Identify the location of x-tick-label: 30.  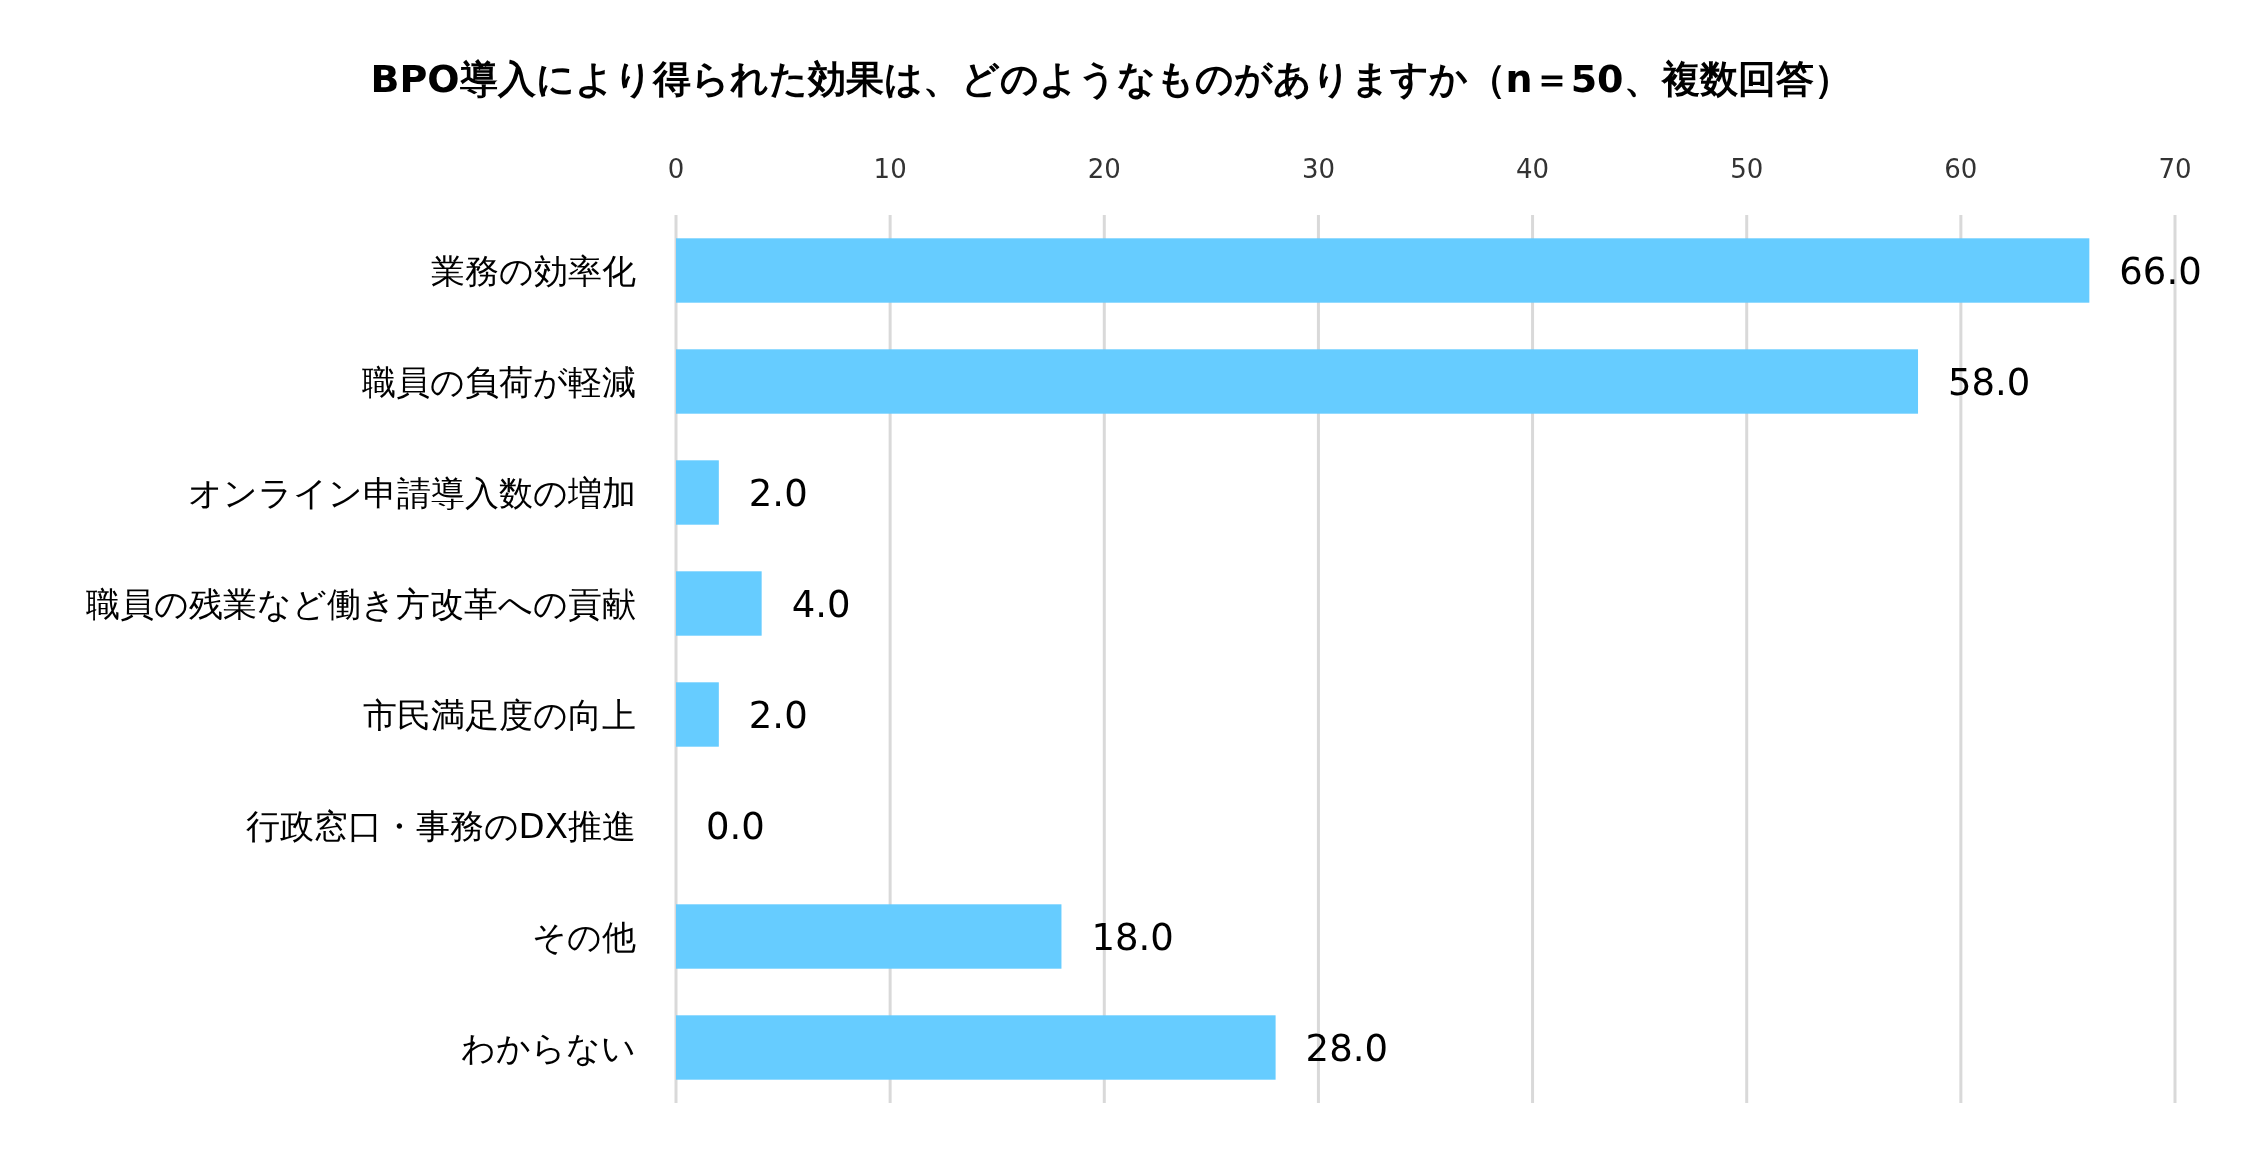
(1318, 169).